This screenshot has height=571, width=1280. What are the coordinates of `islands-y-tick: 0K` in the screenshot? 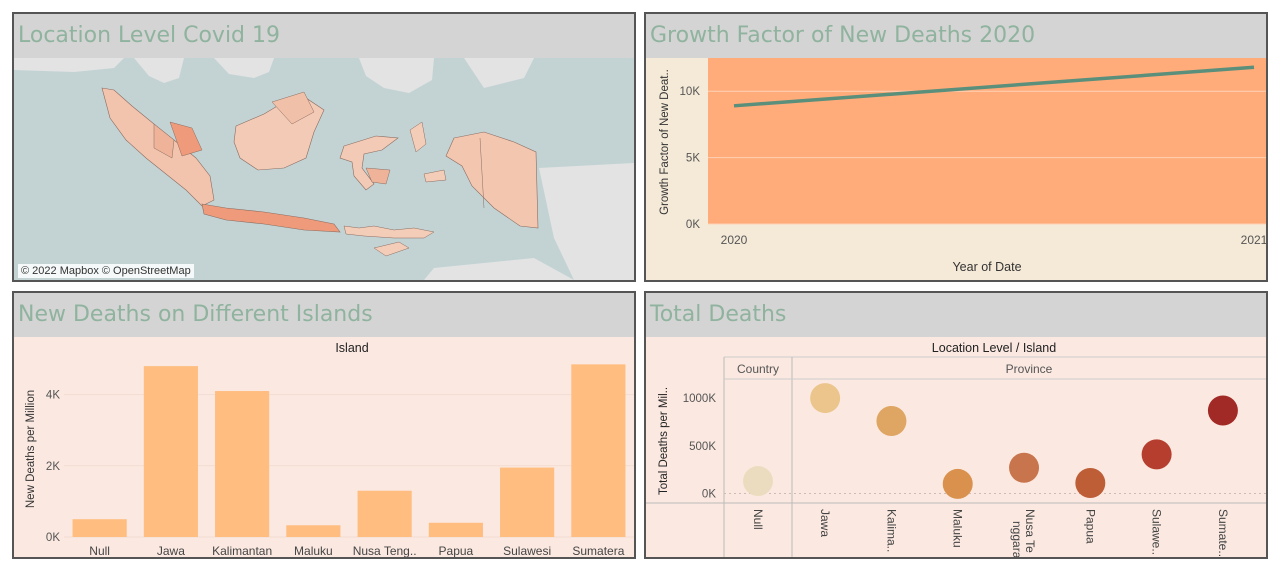 It's located at (53, 538).